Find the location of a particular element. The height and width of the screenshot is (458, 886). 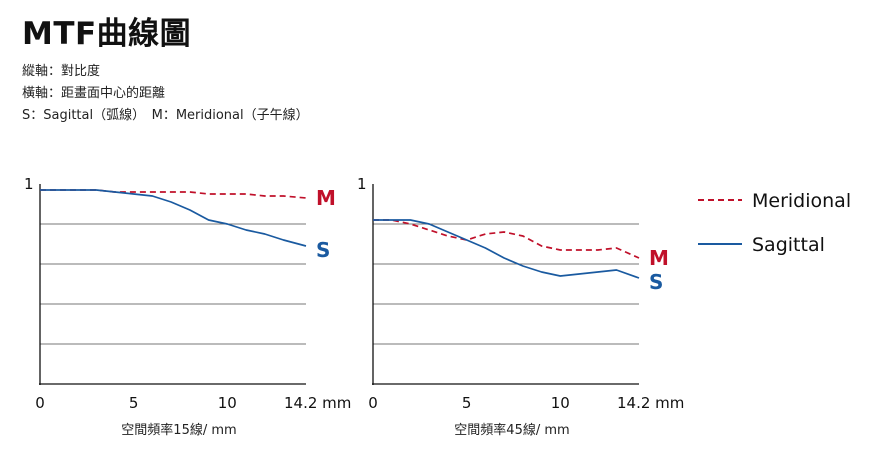

legend-label-meridional: Meridional is located at coordinates (801, 201).